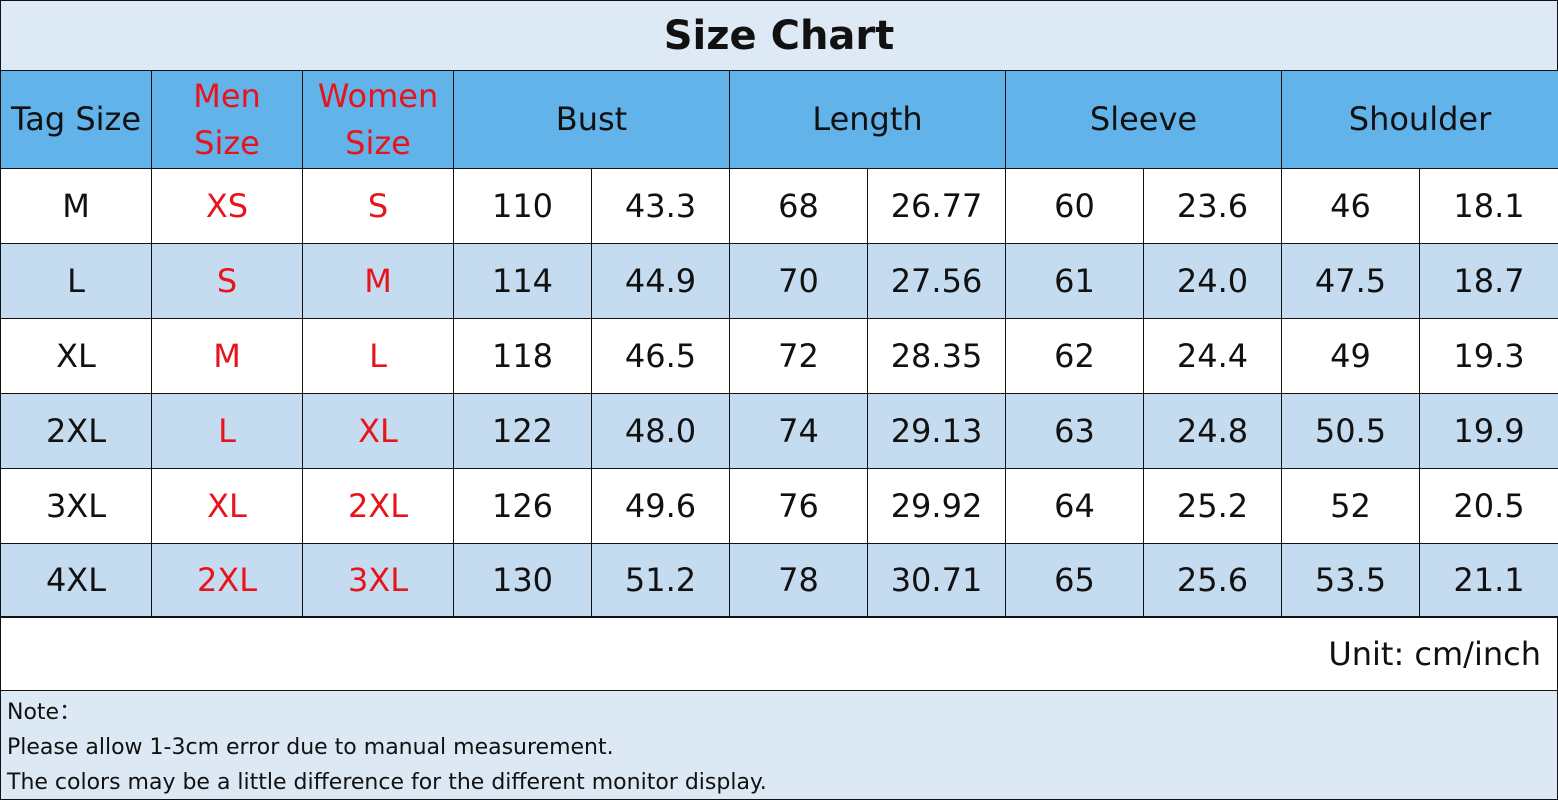 The image size is (1558, 800). I want to click on table-cell: 21.1, so click(1488, 580).